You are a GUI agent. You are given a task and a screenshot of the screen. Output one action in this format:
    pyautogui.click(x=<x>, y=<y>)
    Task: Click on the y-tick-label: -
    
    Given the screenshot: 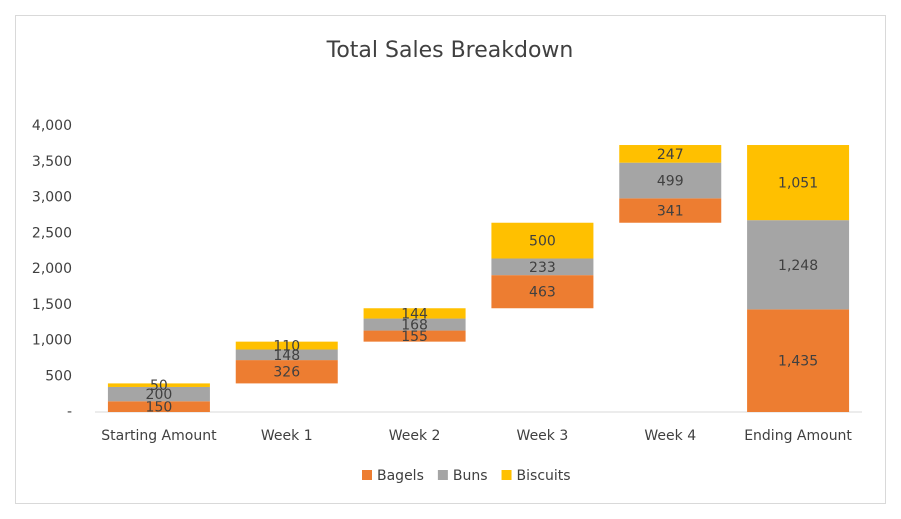 What is the action you would take?
    pyautogui.click(x=69, y=412)
    